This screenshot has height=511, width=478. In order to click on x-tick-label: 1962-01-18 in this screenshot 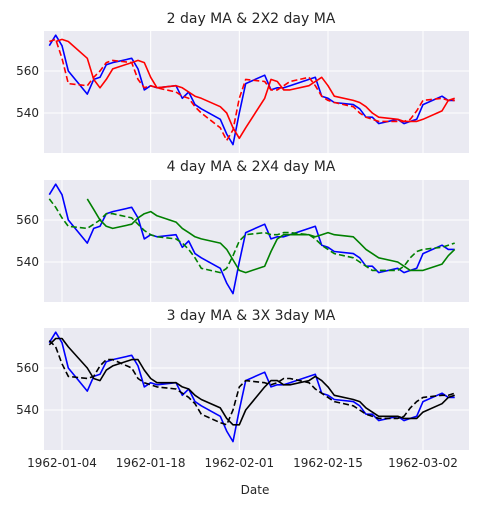, I will do `click(151, 463)`.